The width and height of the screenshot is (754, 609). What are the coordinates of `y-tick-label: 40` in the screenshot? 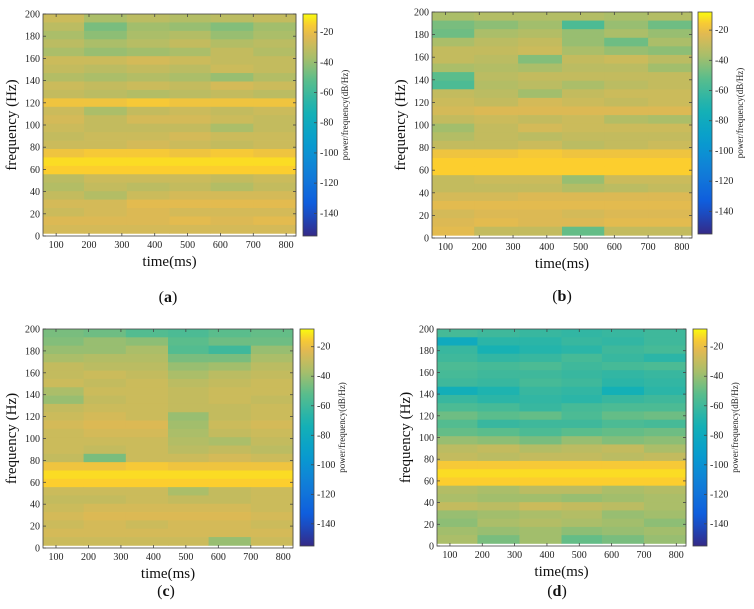 It's located at (35, 505).